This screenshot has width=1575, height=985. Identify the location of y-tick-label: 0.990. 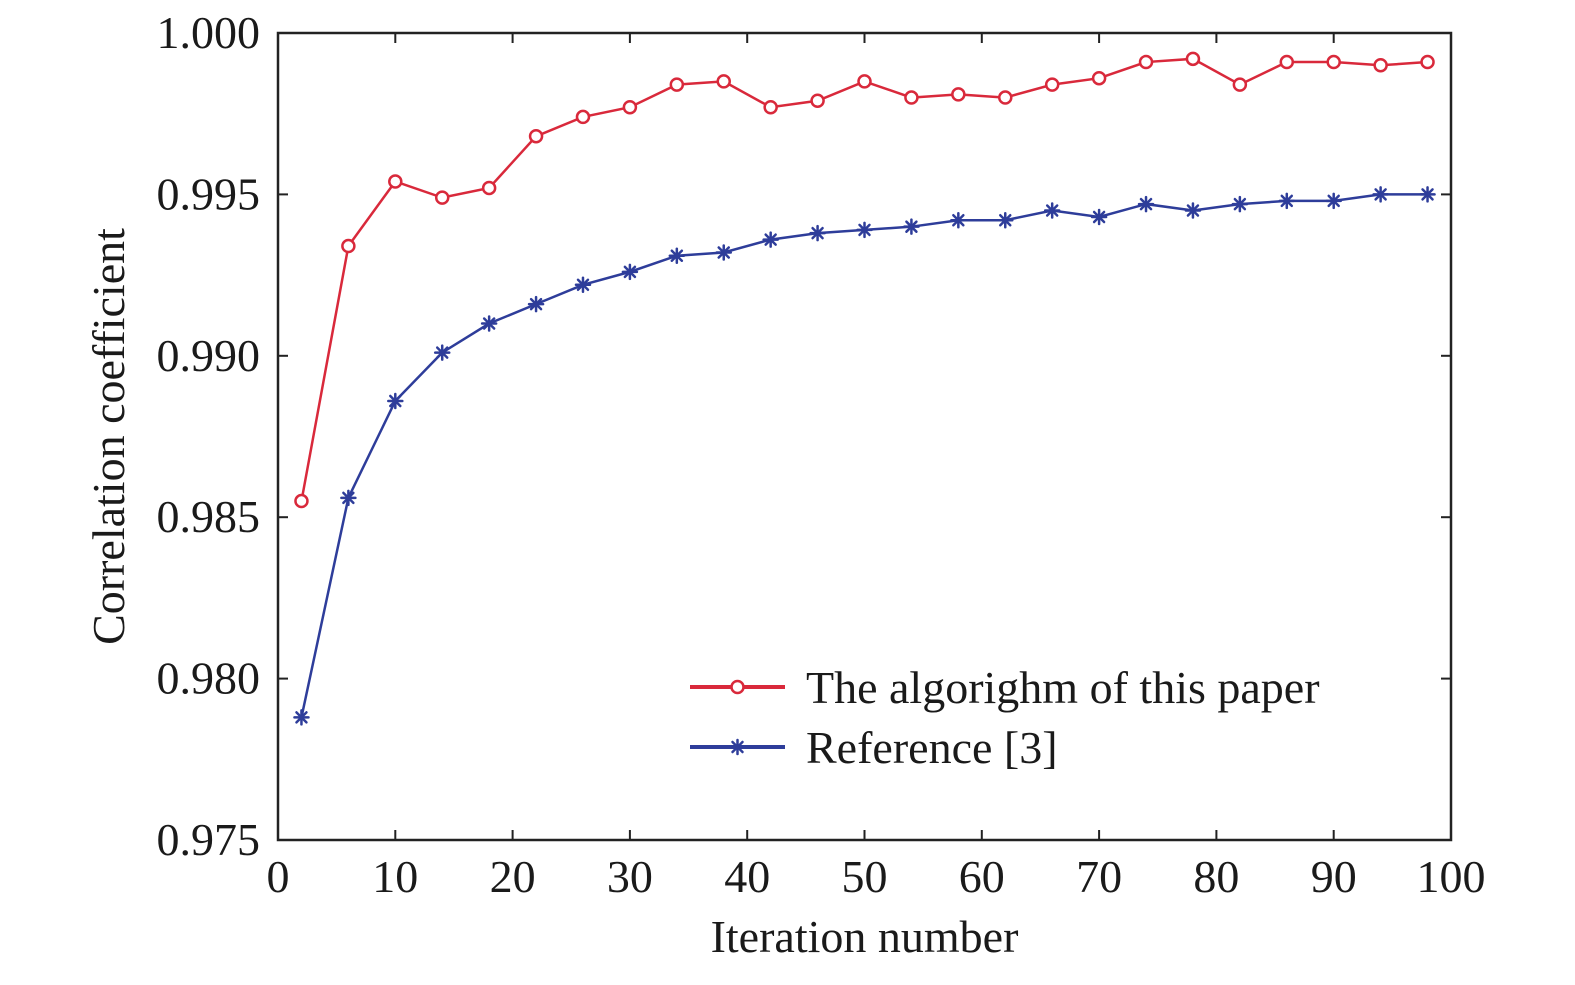
(209, 355).